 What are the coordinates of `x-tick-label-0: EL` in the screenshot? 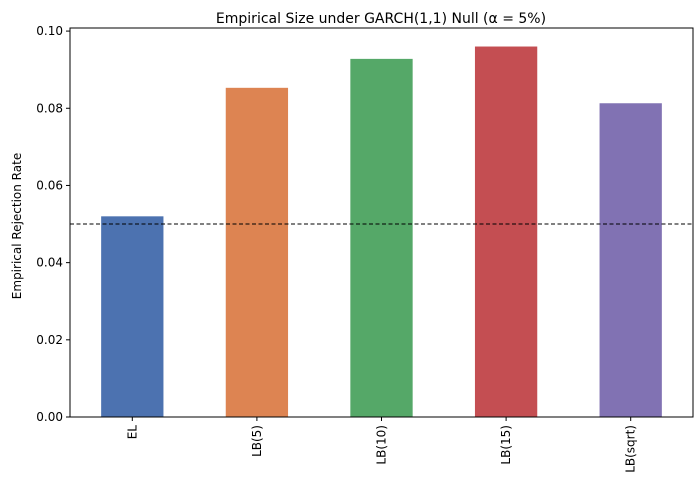 It's located at (132, 432).